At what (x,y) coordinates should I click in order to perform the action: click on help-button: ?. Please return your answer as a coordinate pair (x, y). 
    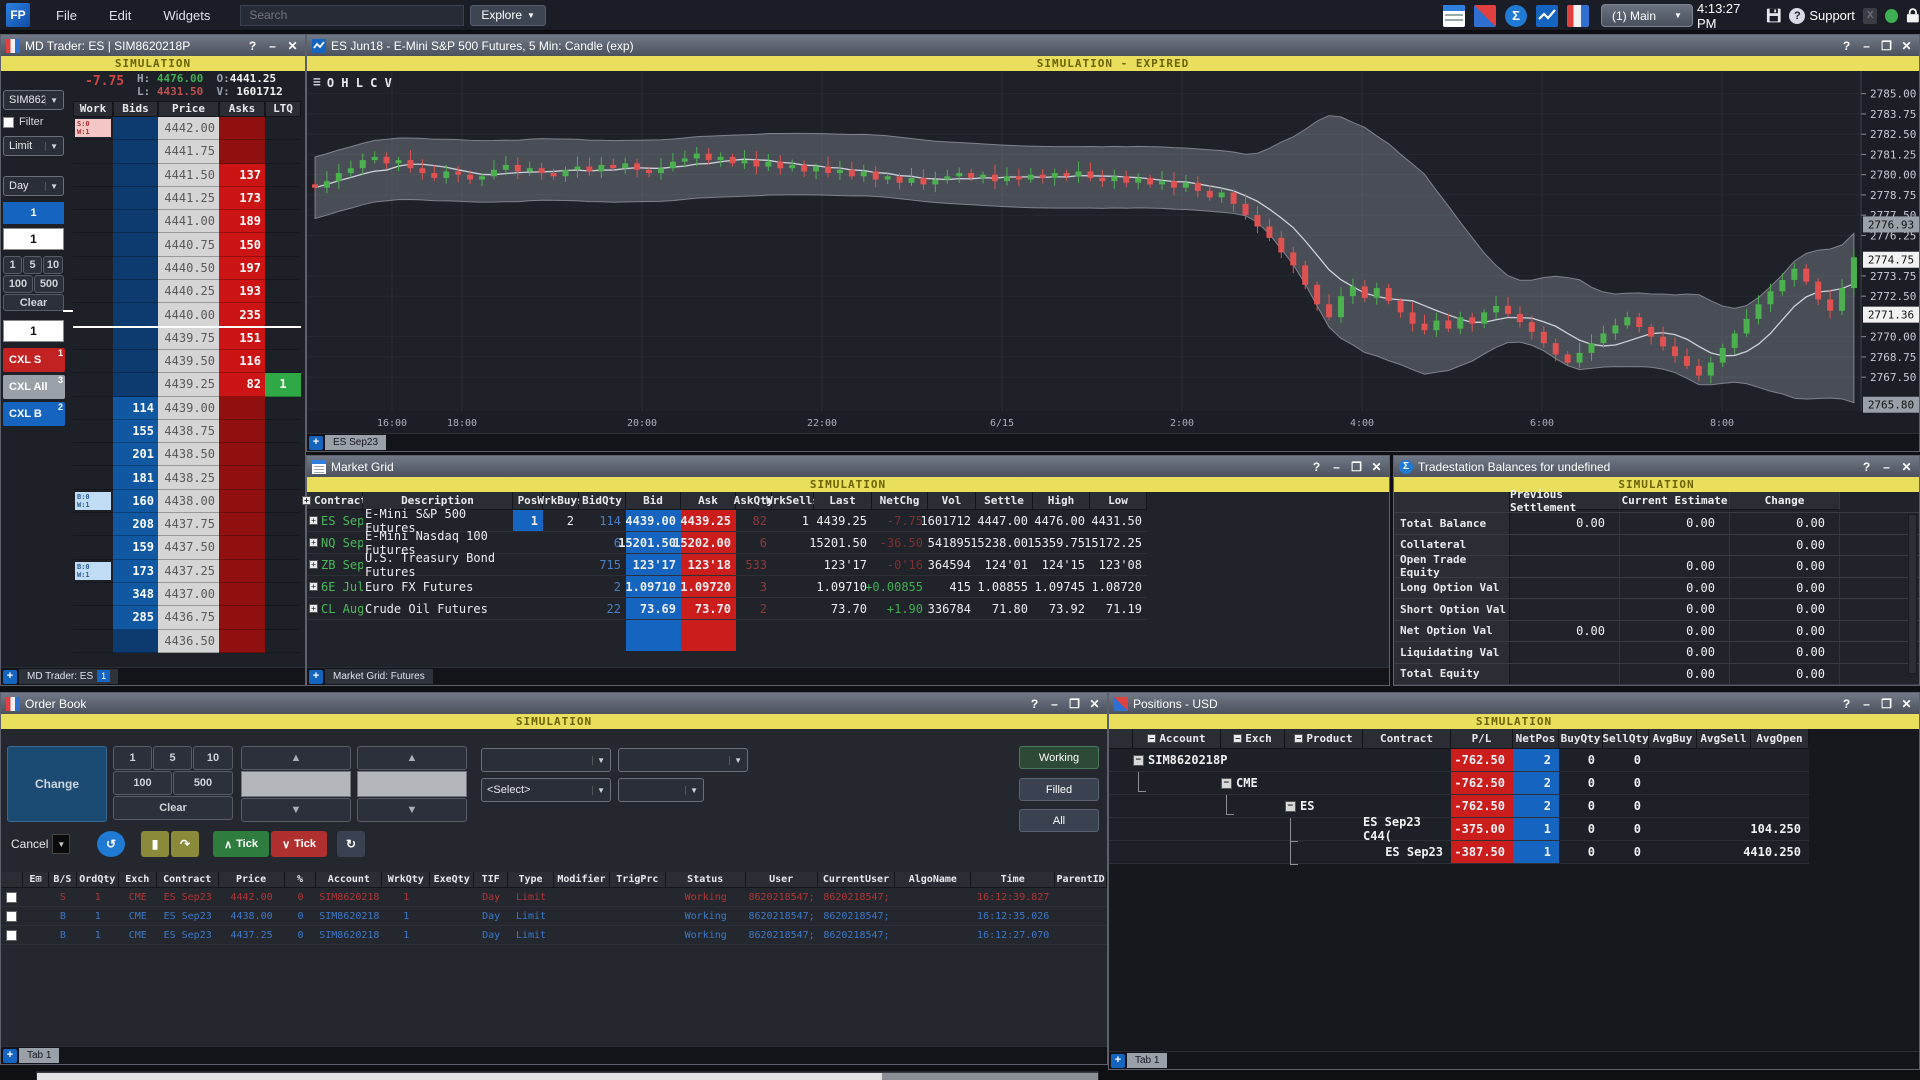
    Looking at the image, I should click on (1034, 703).